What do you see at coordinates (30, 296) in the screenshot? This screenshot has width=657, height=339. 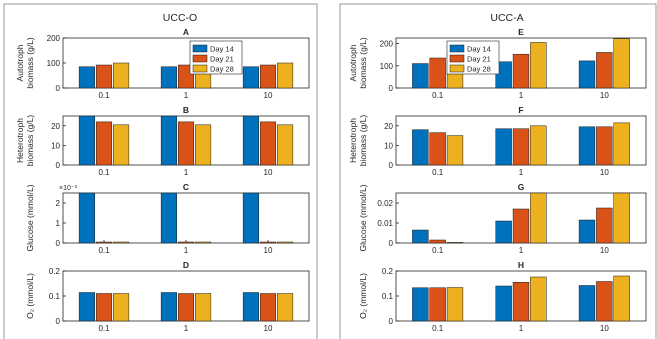 I see `y-axis-label: O₂ (mmol/L)` at bounding box center [30, 296].